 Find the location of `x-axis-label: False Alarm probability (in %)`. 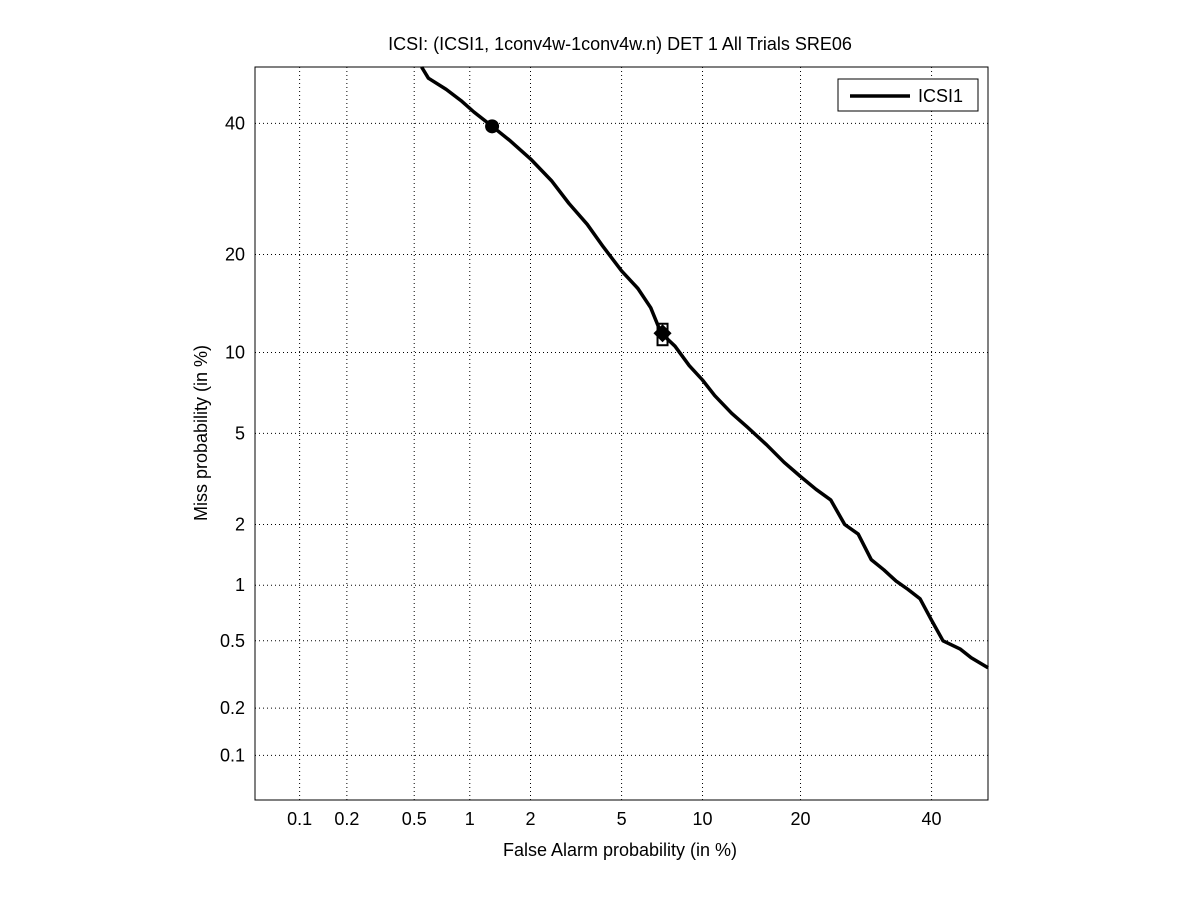

x-axis-label: False Alarm probability (in %) is located at coordinates (620, 850).